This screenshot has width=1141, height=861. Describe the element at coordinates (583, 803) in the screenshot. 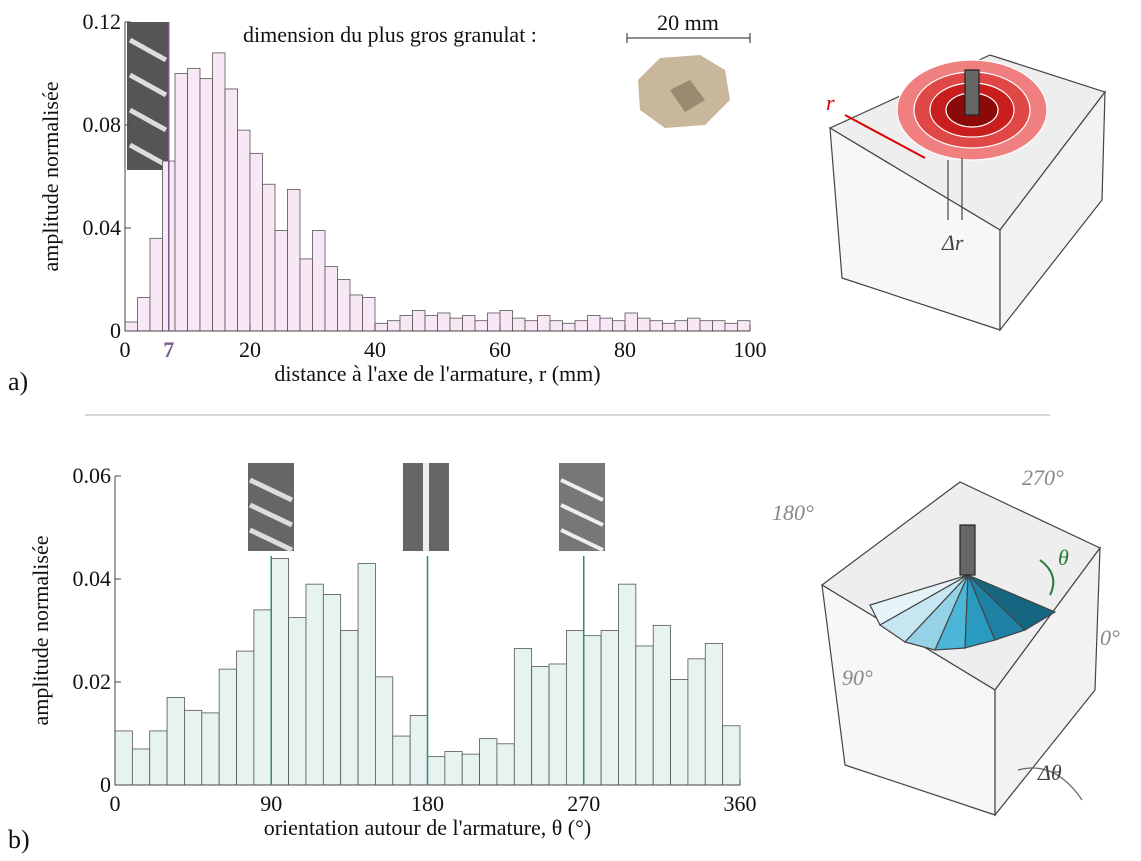

I see `x-tick-label: 270` at that location.